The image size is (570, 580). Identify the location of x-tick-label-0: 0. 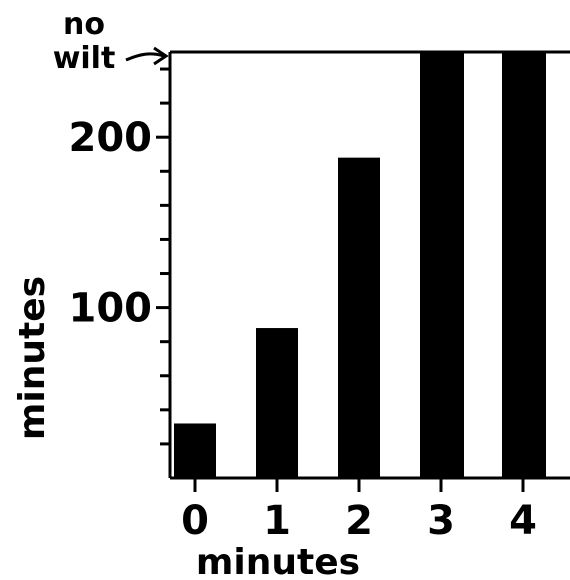
(195, 521).